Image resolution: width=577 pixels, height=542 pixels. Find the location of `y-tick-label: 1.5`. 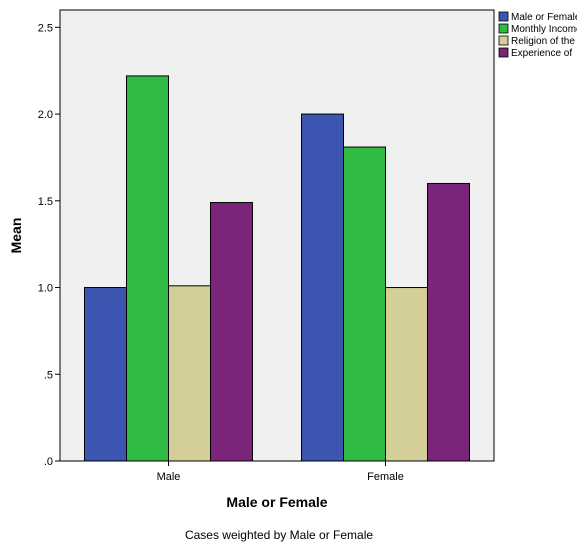

y-tick-label: 1.5 is located at coordinates (45, 202).